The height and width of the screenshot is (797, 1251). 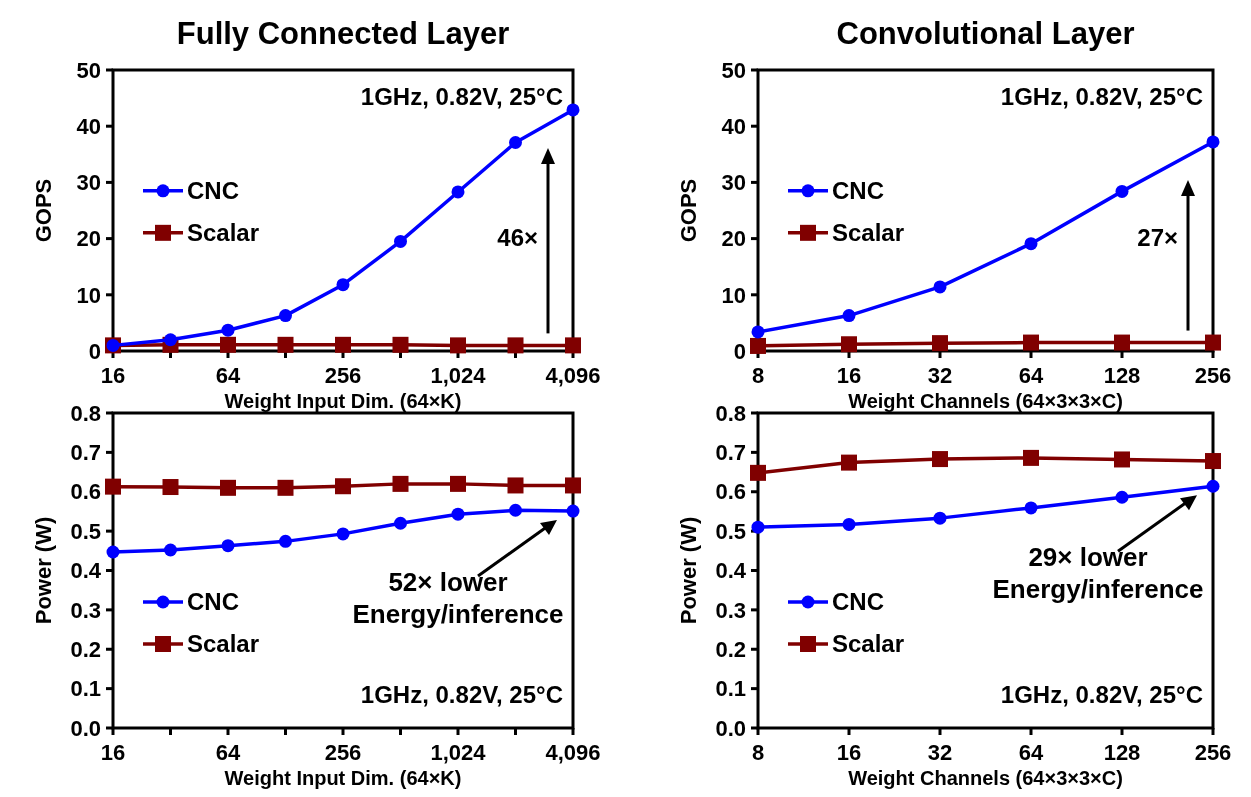 I want to click on y-tick-label: 0.7, so click(x=85, y=453).